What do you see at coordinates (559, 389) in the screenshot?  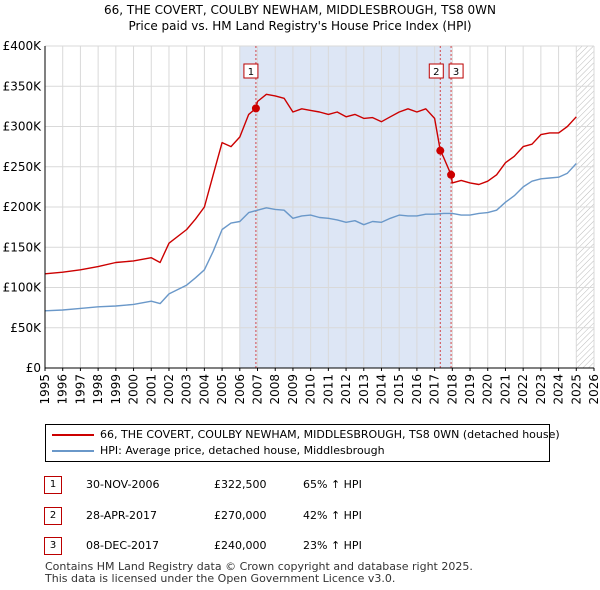 I see `x-tick-label: 2024` at bounding box center [559, 389].